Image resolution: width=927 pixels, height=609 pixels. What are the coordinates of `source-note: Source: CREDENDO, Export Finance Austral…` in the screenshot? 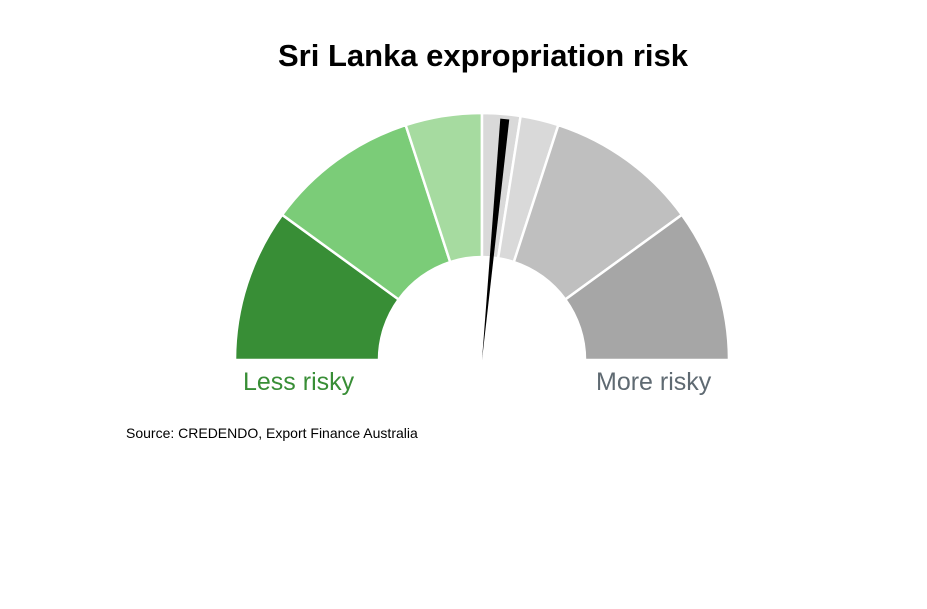 It's located at (272, 433).